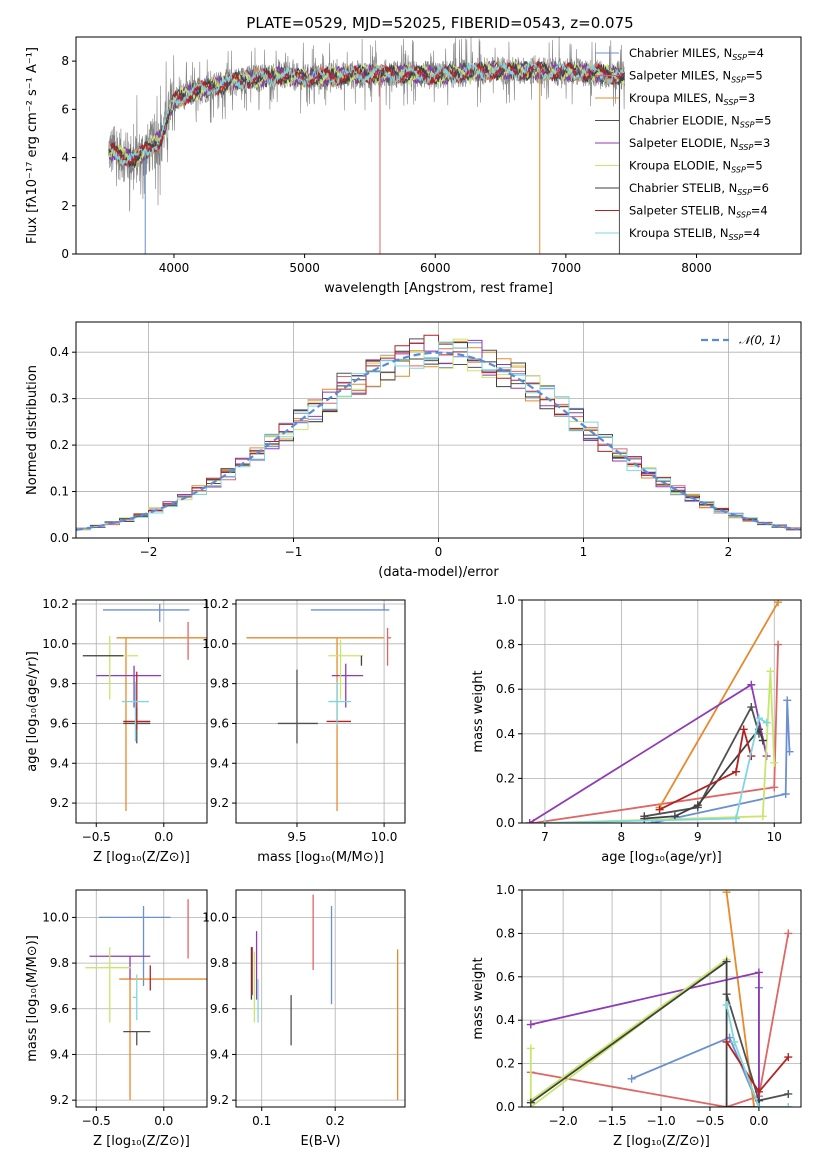  I want to click on x-tick-label: 10, so click(774, 837).